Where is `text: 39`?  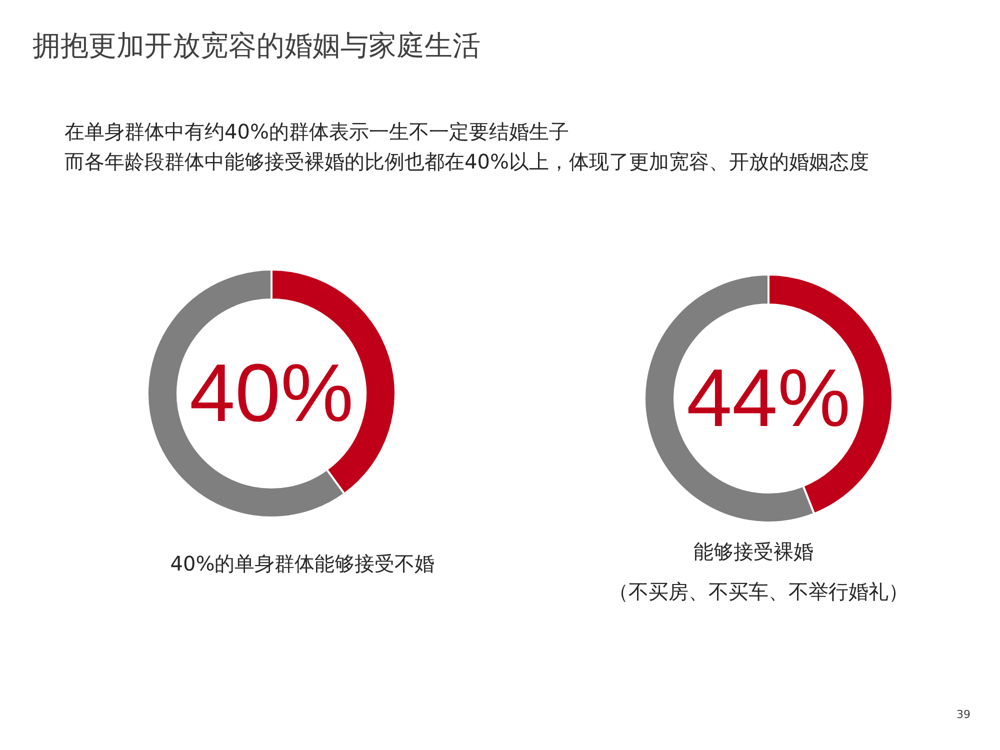
text: 39 is located at coordinates (963, 714).